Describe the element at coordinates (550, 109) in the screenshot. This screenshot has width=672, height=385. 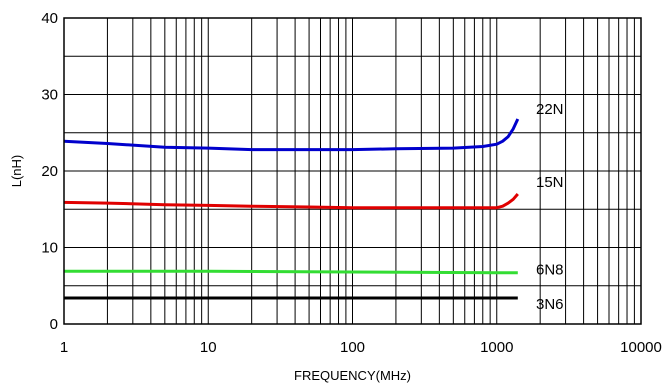
I see `series-label-22n: 22N` at that location.